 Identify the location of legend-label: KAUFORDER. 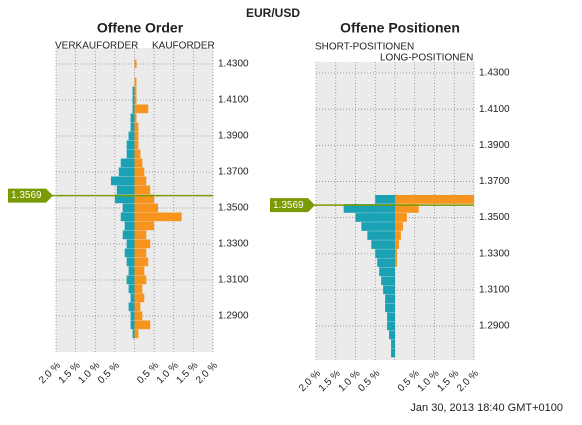
(183, 46).